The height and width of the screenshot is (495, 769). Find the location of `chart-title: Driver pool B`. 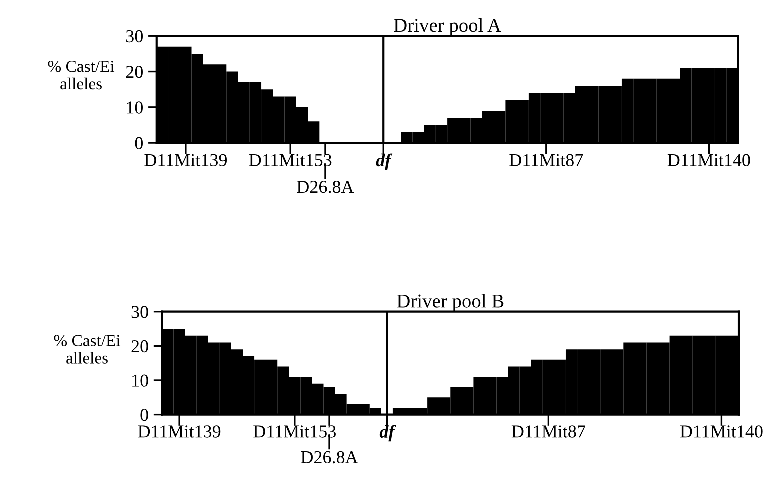

chart-title: Driver pool B is located at coordinates (450, 303).